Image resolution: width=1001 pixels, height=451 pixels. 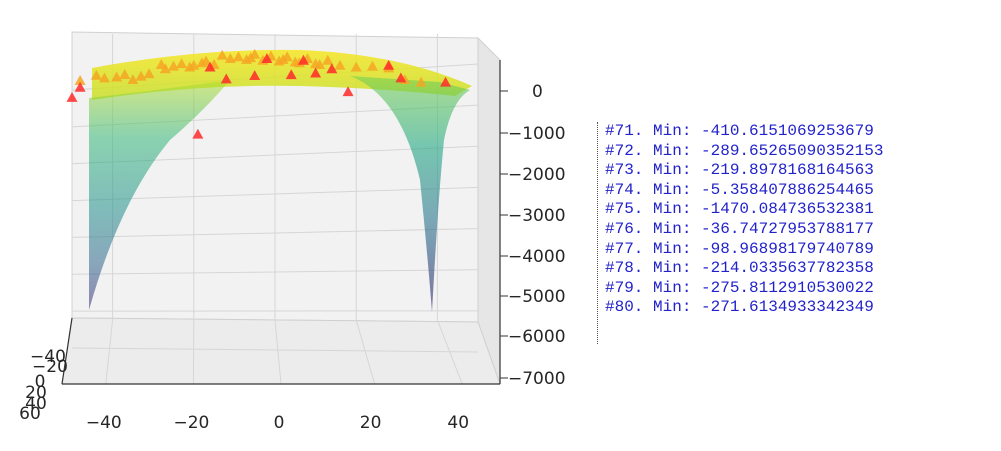 I want to click on x-tick-label: 40, so click(x=458, y=423).